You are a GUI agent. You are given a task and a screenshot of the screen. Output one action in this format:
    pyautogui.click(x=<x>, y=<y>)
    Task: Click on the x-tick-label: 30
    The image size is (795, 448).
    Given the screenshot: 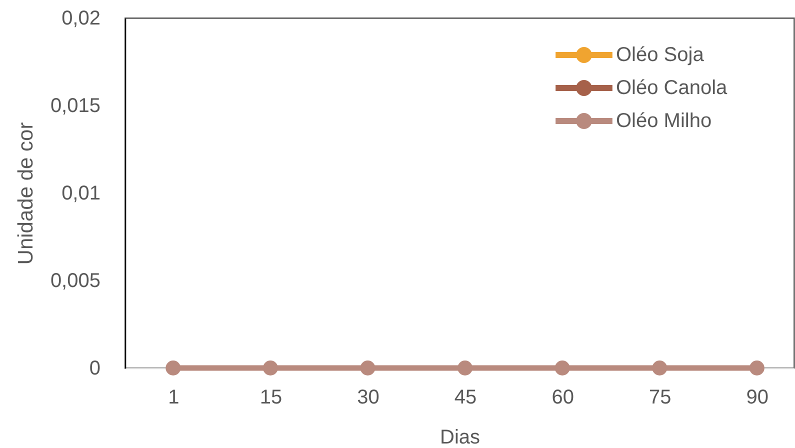 What is the action you would take?
    pyautogui.click(x=368, y=397)
    